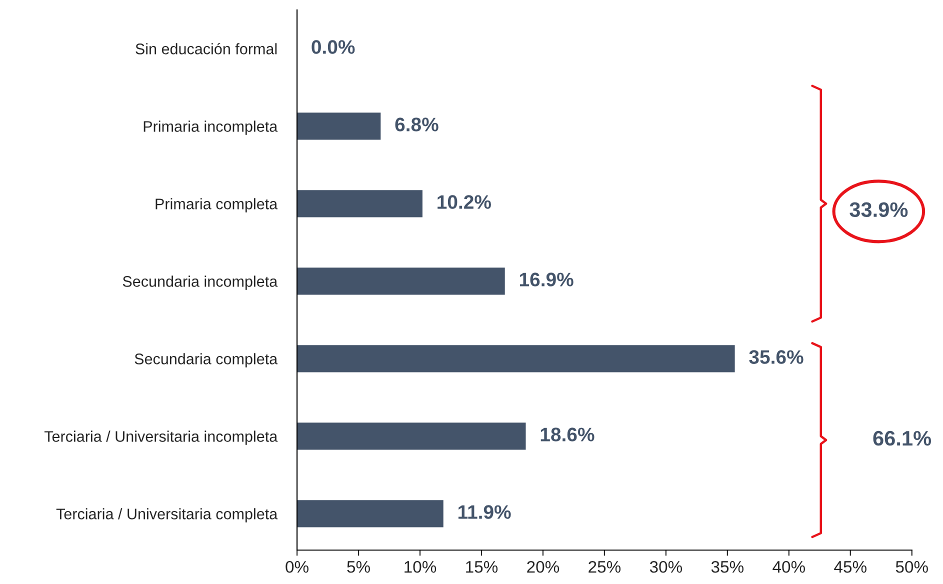 The width and height of the screenshot is (943, 584). Describe the element at coordinates (666, 566) in the screenshot. I see `x-tick-label: 30%` at that location.